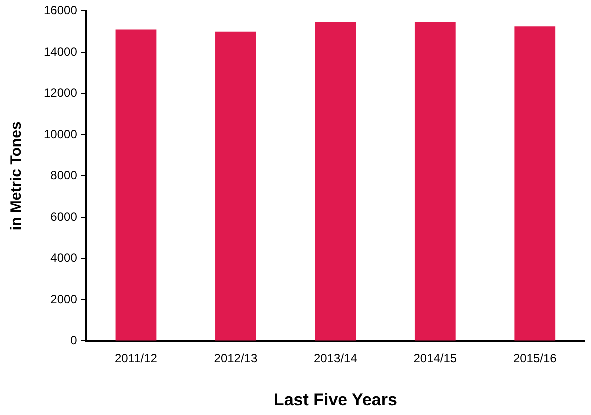 This screenshot has height=415, width=591. Describe the element at coordinates (61, 134) in the screenshot. I see `y-tick-label: 10000` at that location.